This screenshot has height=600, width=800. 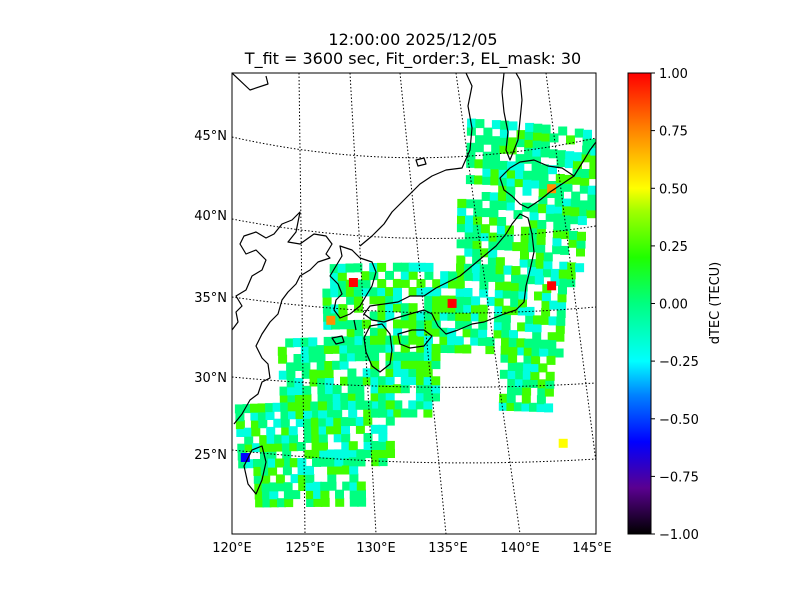 What do you see at coordinates (414, 456) in the screenshot?
I see `parallel-25n` at bounding box center [414, 456].